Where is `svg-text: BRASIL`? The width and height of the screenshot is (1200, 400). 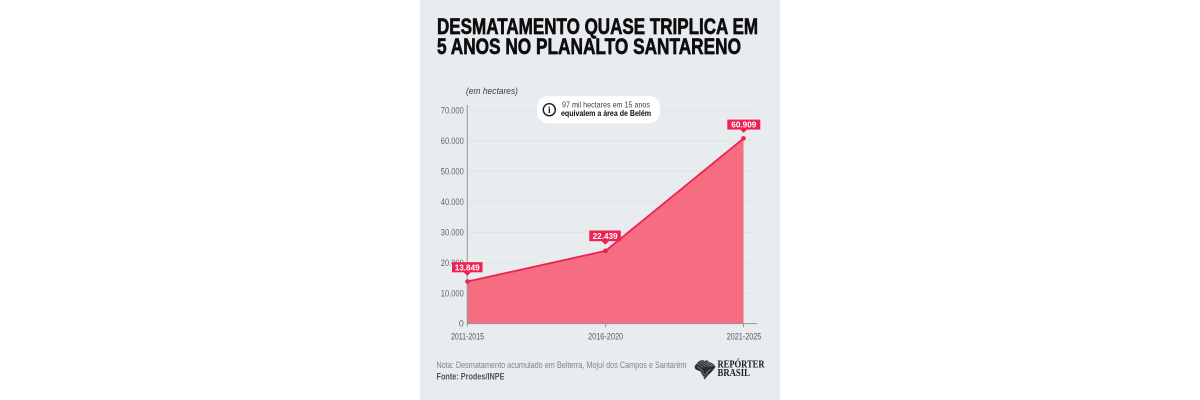 svg-text: BRASIL is located at coordinates (734, 373).